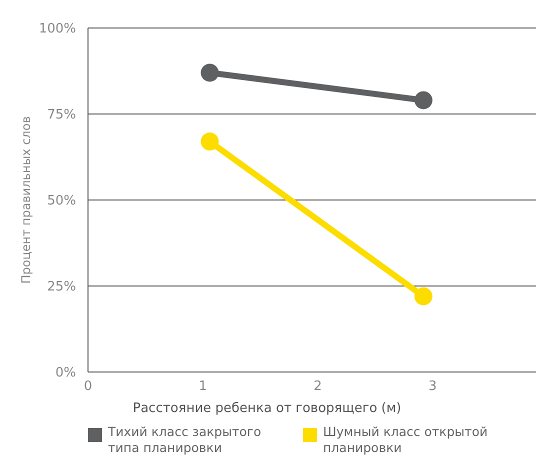  I want to click on y-tick-label: 75%, so click(61, 115).